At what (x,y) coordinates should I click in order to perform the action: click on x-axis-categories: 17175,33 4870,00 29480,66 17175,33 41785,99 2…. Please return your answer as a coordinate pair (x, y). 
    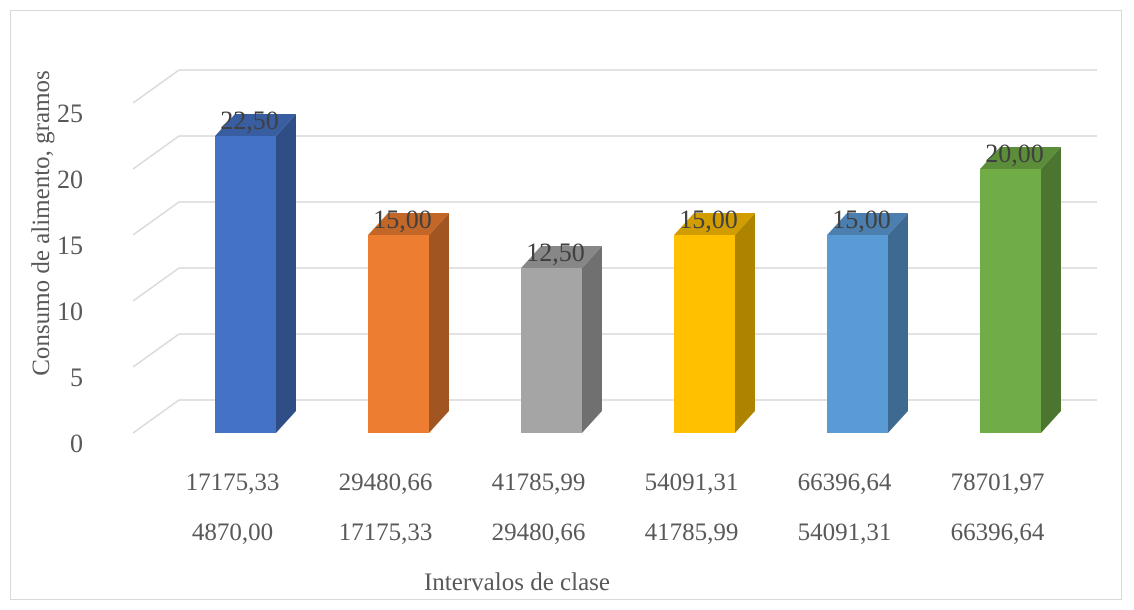
    Looking at the image, I should click on (615, 507).